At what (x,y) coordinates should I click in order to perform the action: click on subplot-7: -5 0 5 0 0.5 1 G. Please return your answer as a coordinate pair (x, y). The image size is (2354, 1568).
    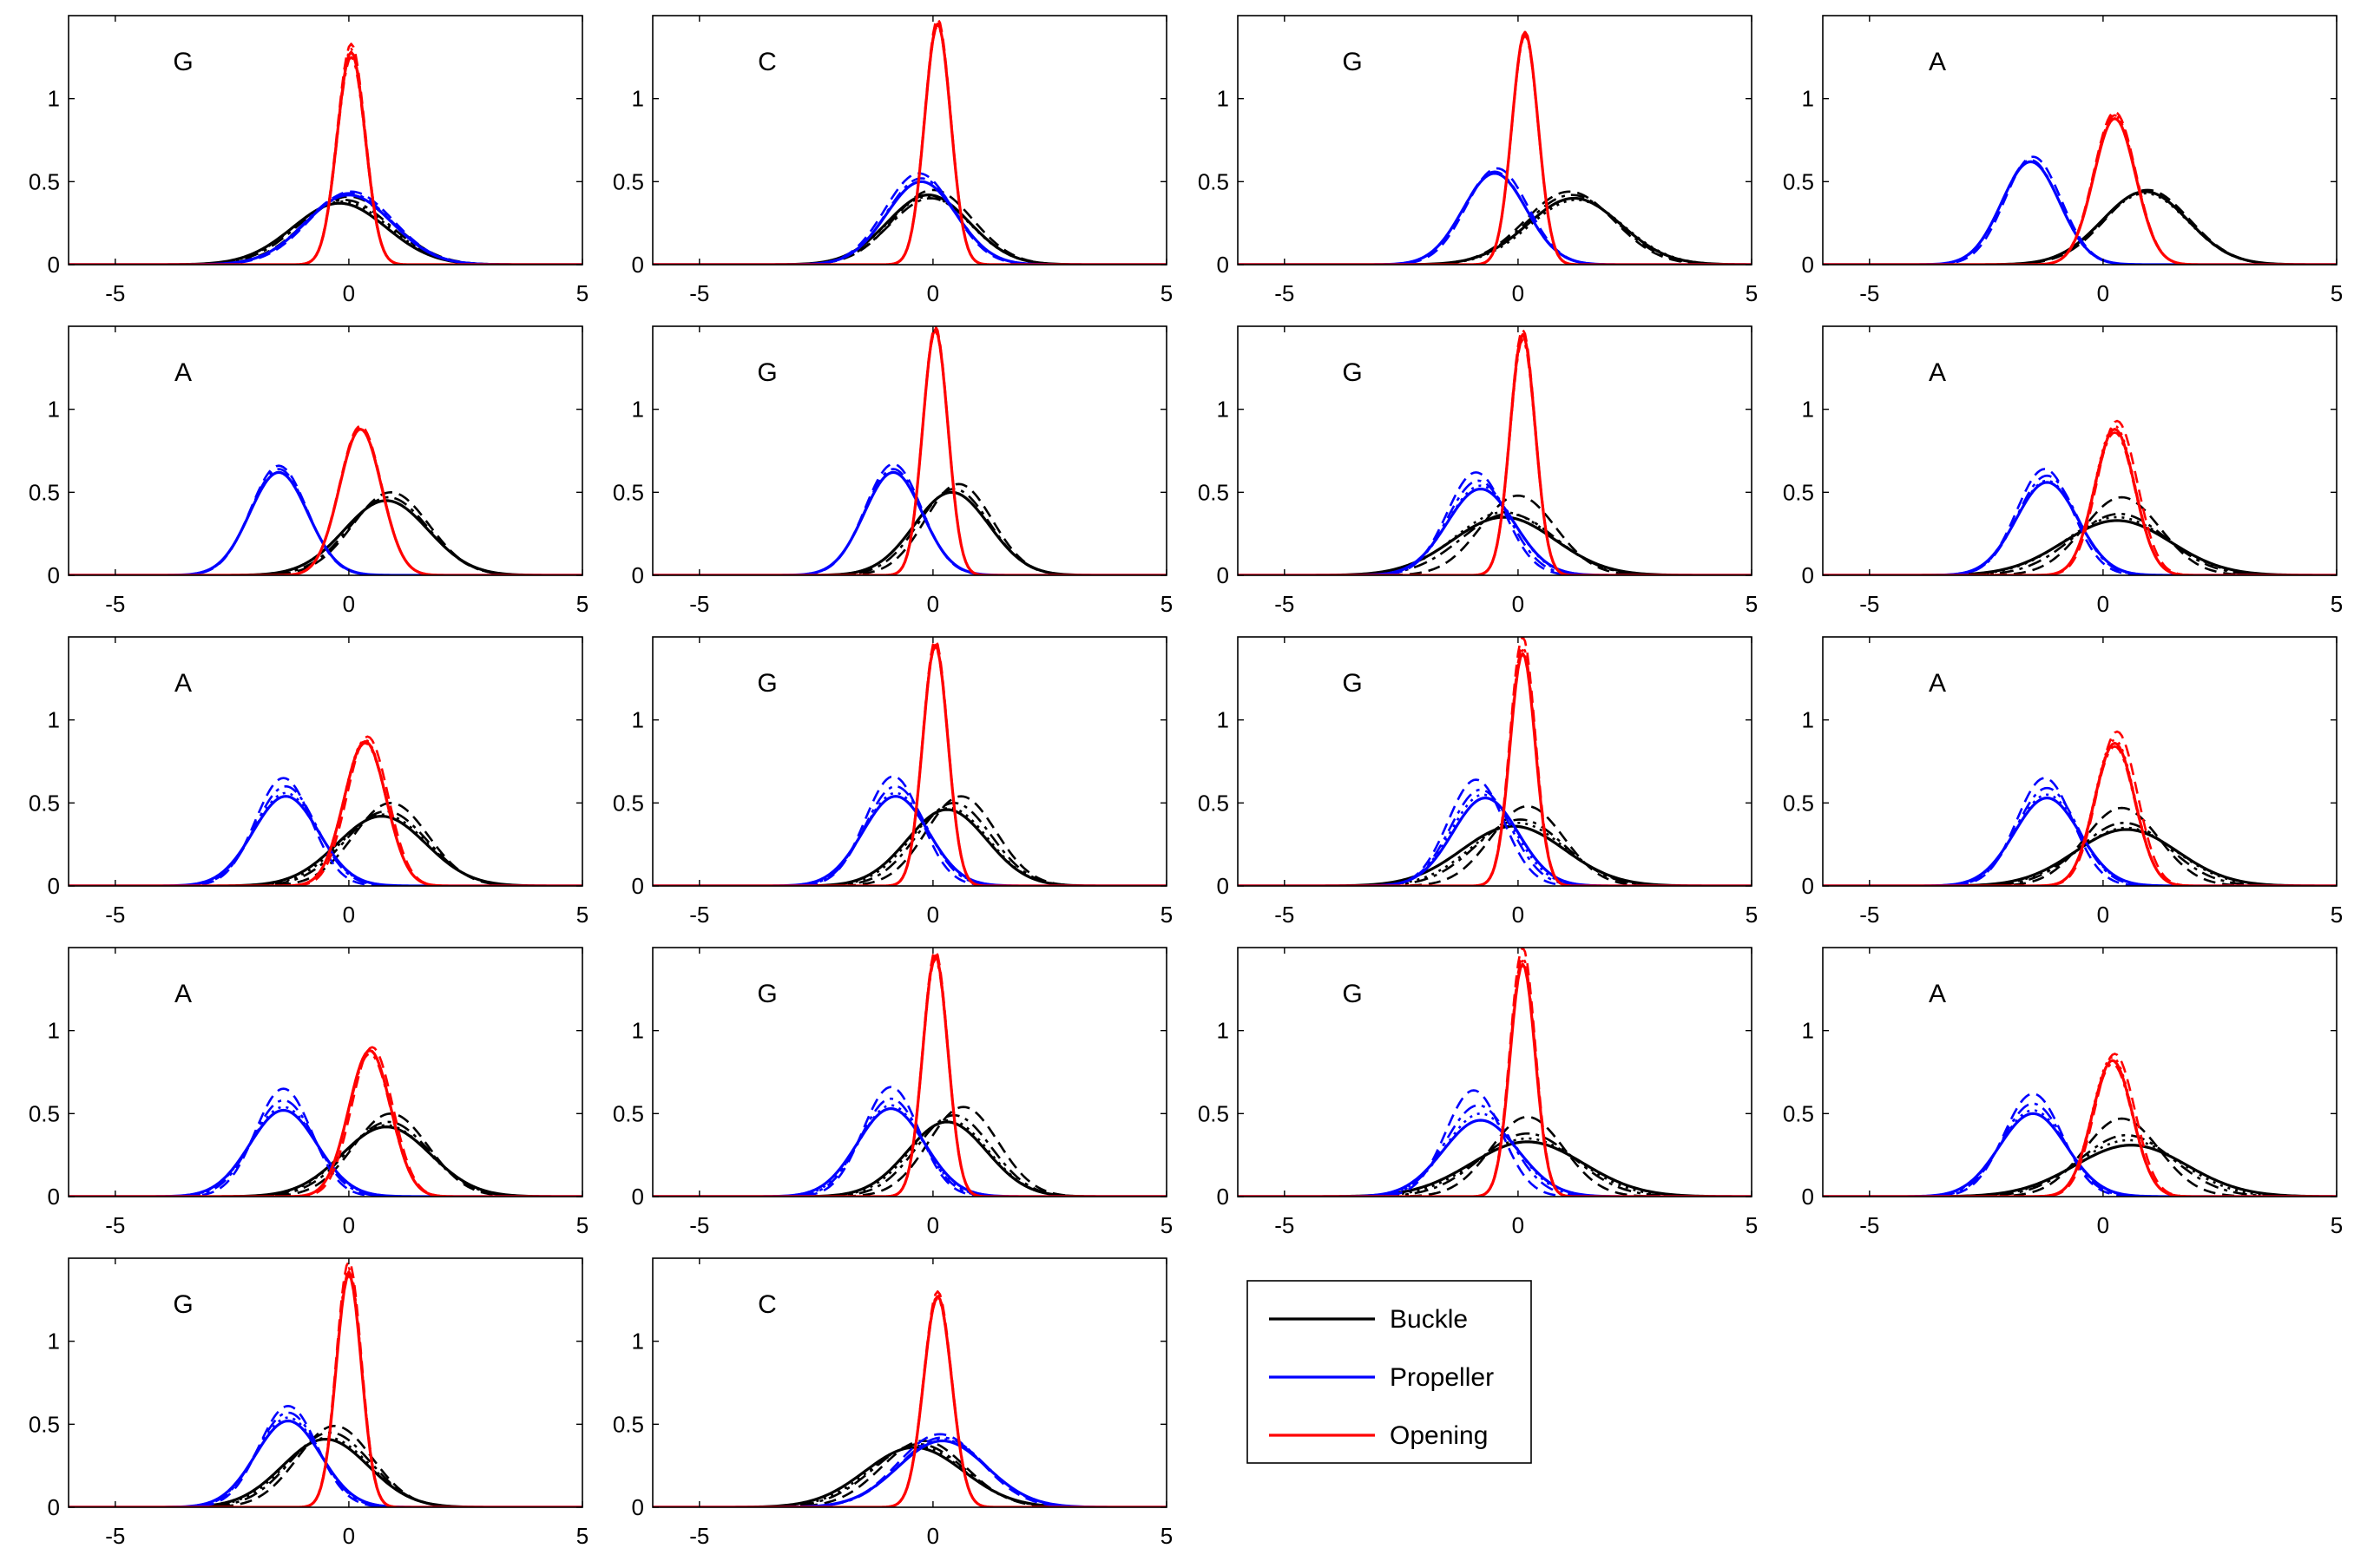
    Looking at the image, I should click on (1478, 471).